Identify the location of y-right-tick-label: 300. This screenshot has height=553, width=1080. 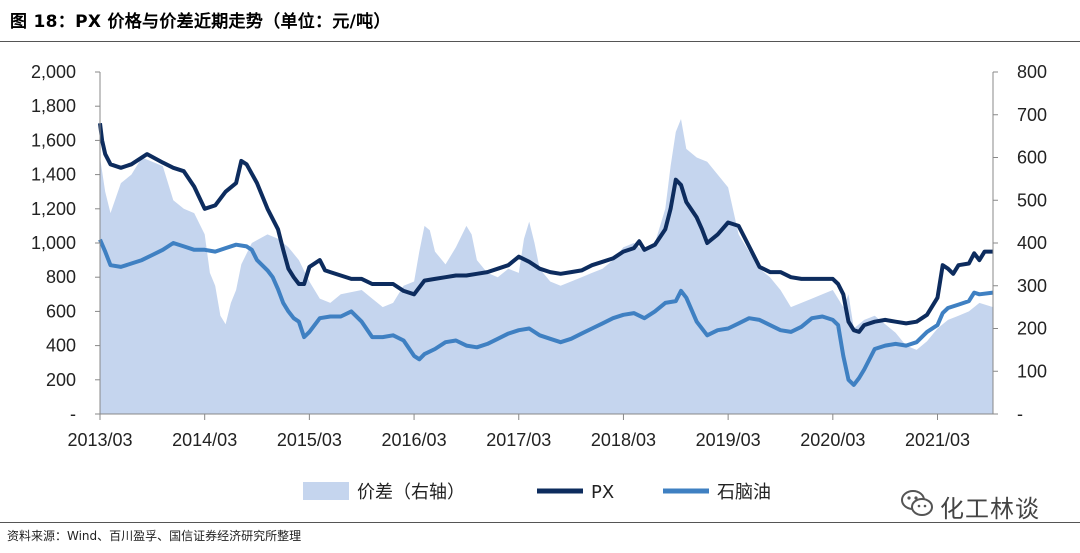
(1032, 286).